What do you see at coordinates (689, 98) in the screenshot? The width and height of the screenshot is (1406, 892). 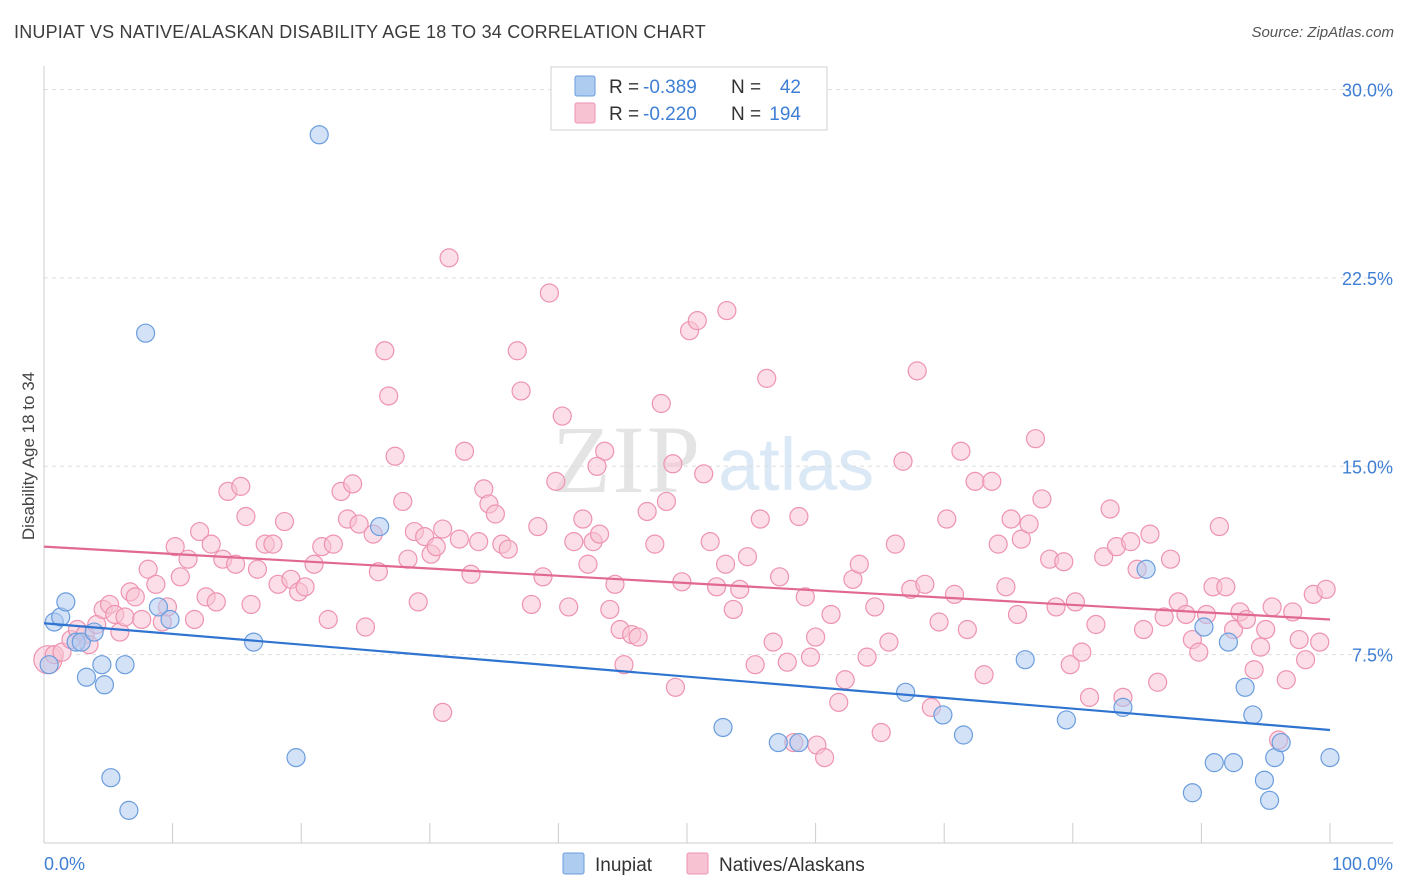 I see `correlation-legend: R = -0.389 N = 42 R = -0.220 N = 194` at bounding box center [689, 98].